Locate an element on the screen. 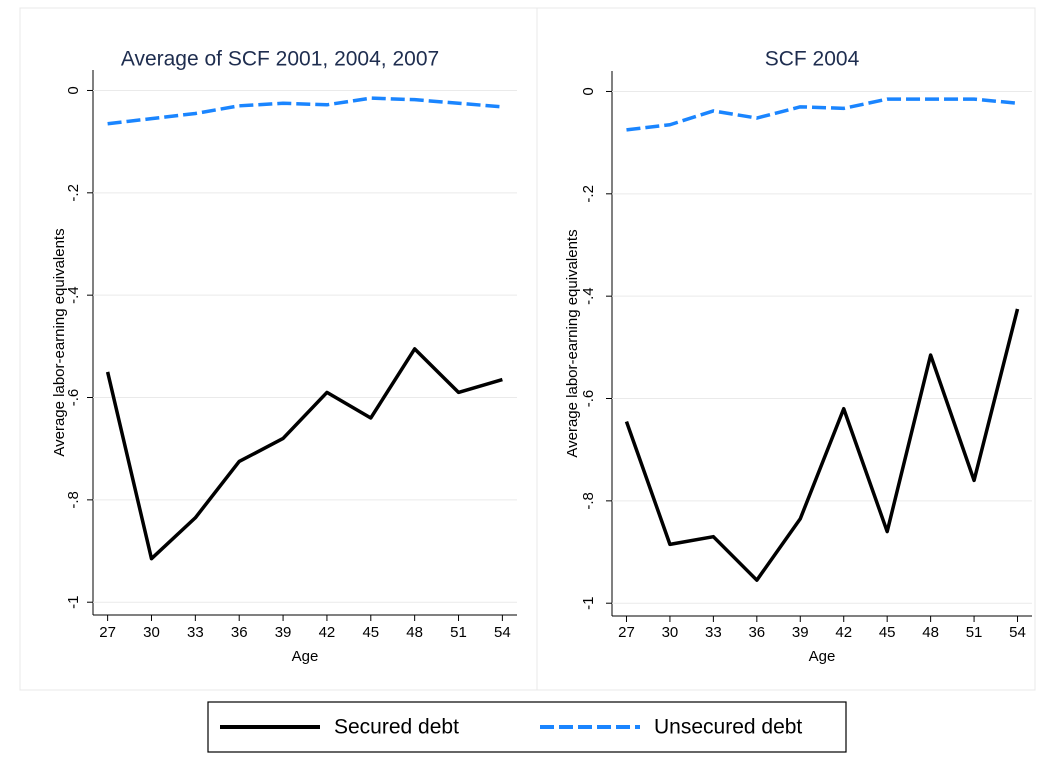 The width and height of the screenshot is (1055, 773). legend-label: Secured debt is located at coordinates (396, 727).